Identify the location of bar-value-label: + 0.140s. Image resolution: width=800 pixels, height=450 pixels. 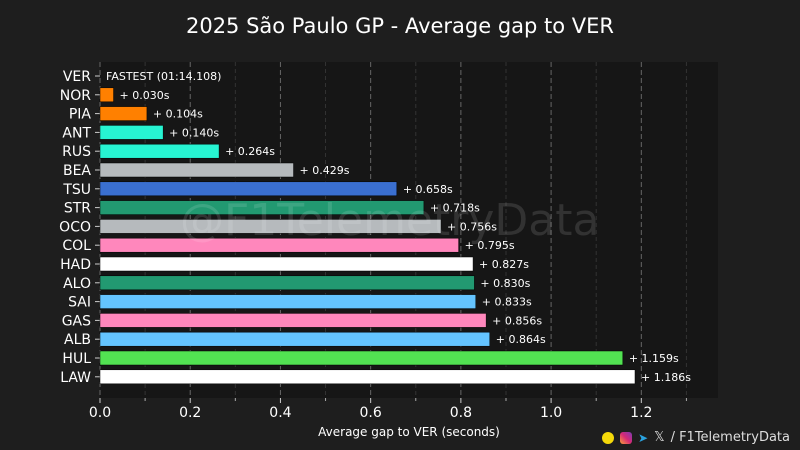
(194, 132).